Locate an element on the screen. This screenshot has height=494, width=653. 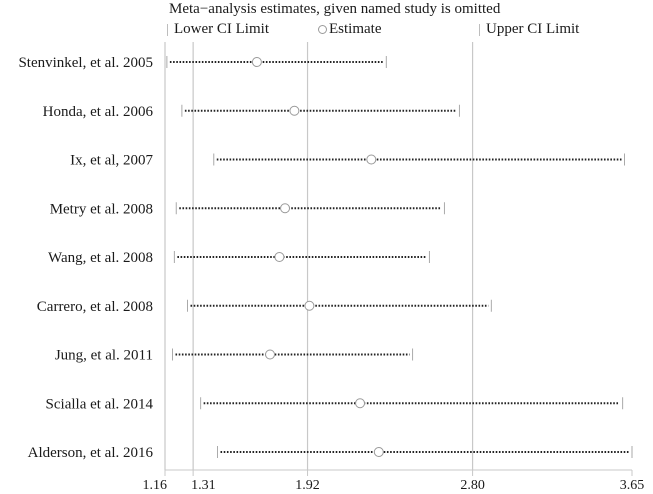
legend-upper-ci: Upper CI Limit is located at coordinates (529, 29).